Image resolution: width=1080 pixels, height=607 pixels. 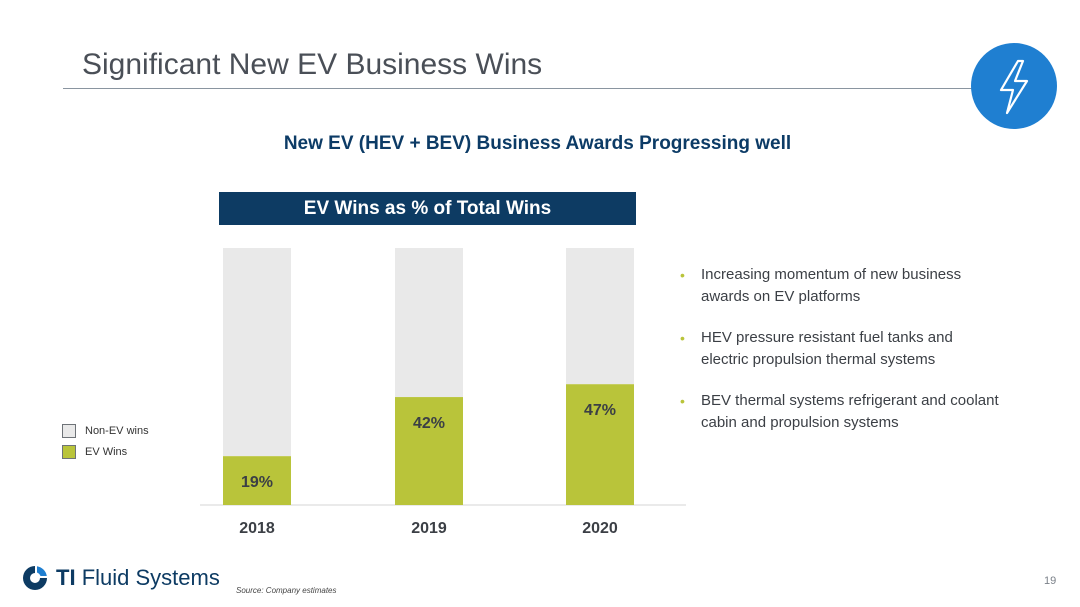 What do you see at coordinates (257, 352) in the screenshot?
I see `bar-non-ev-2018` at bounding box center [257, 352].